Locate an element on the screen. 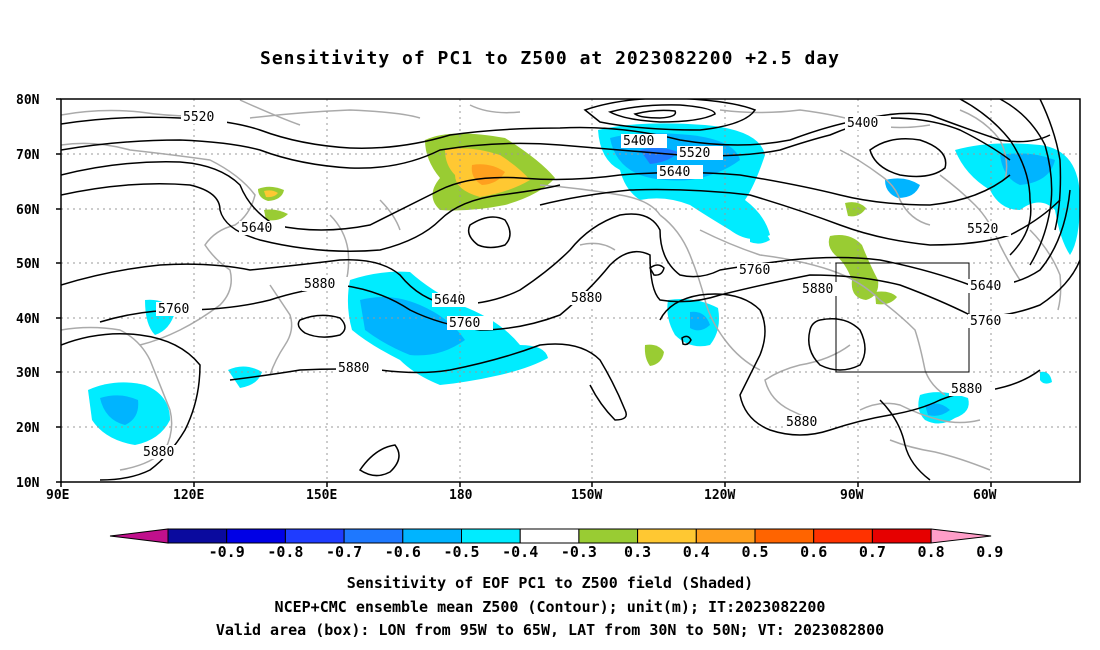 This screenshot has height=650, width=1100. lat-label: 10N is located at coordinates (28, 483).